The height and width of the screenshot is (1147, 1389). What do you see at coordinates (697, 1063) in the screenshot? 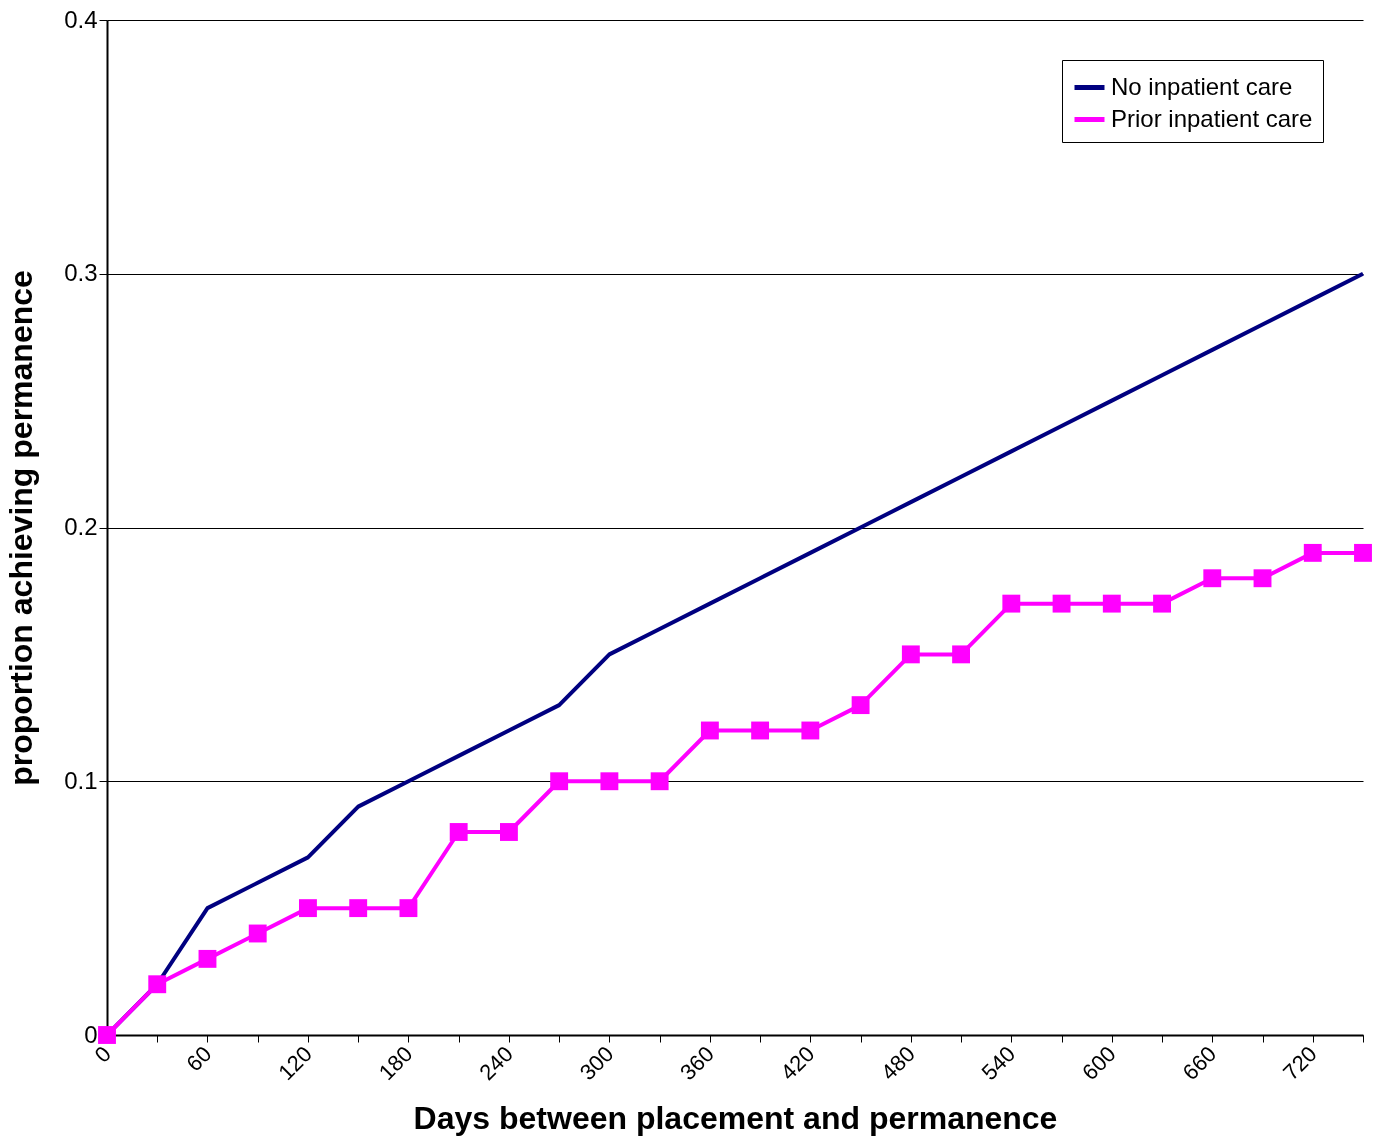
I see `x-tick-label: 360` at bounding box center [697, 1063].